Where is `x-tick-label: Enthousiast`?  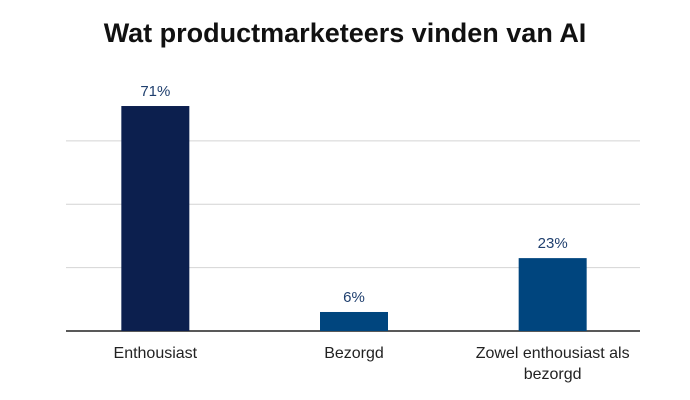
x-tick-label: Enthousiast is located at coordinates (155, 353).